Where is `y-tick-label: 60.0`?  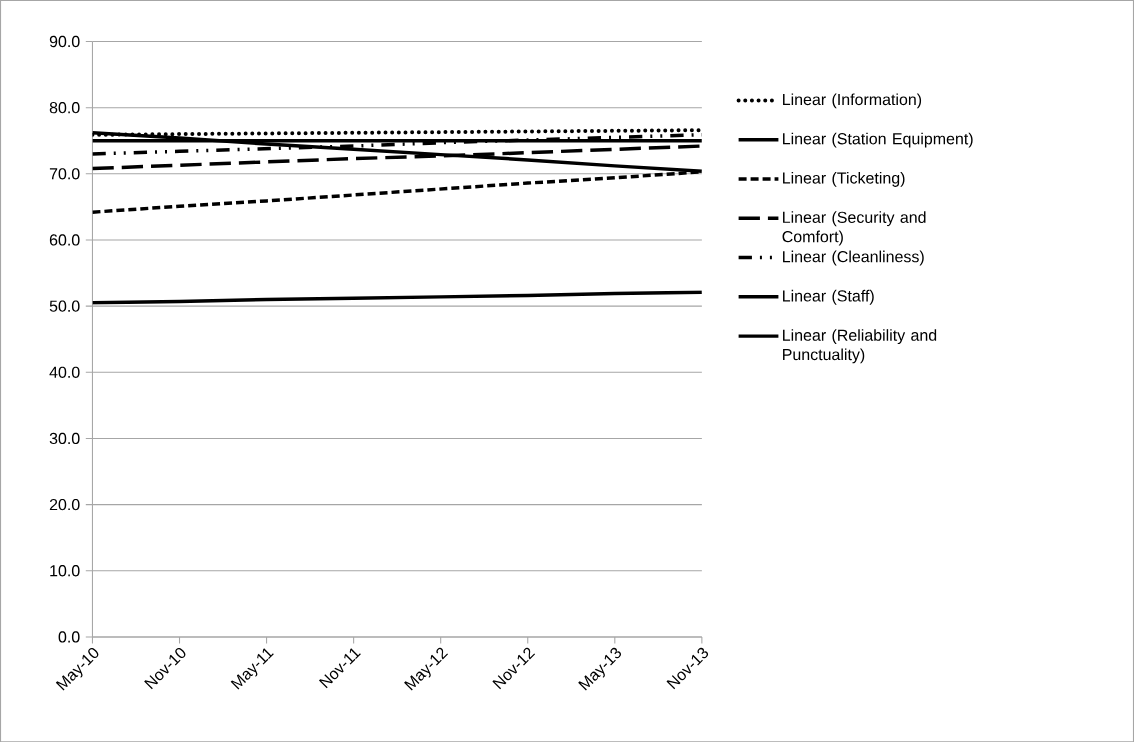
y-tick-label: 60.0 is located at coordinates (64, 240).